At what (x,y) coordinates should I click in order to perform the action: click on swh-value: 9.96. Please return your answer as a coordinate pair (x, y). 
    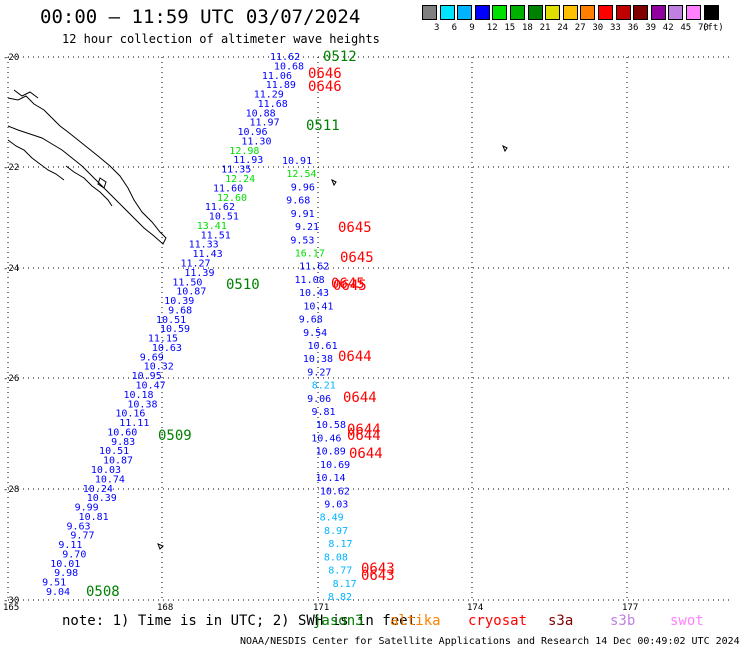
    Looking at the image, I should click on (303, 187).